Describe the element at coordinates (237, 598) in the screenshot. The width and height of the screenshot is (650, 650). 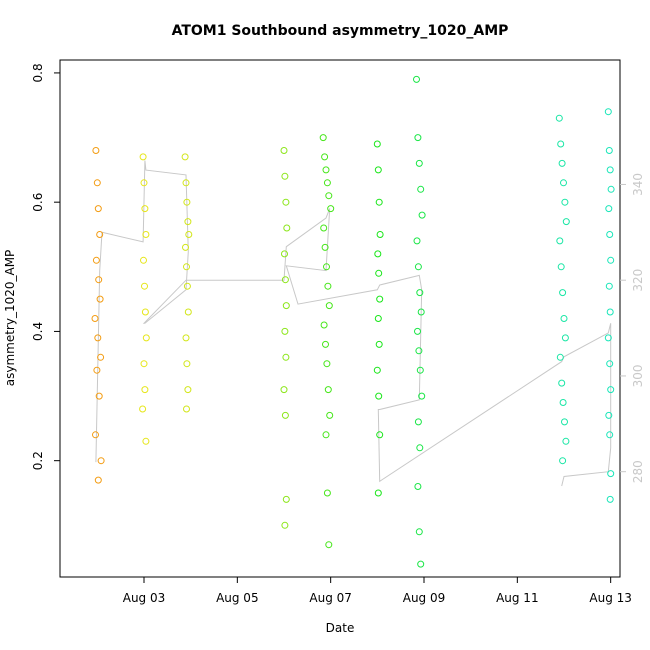
I see `x-tick-label: Aug 05` at that location.